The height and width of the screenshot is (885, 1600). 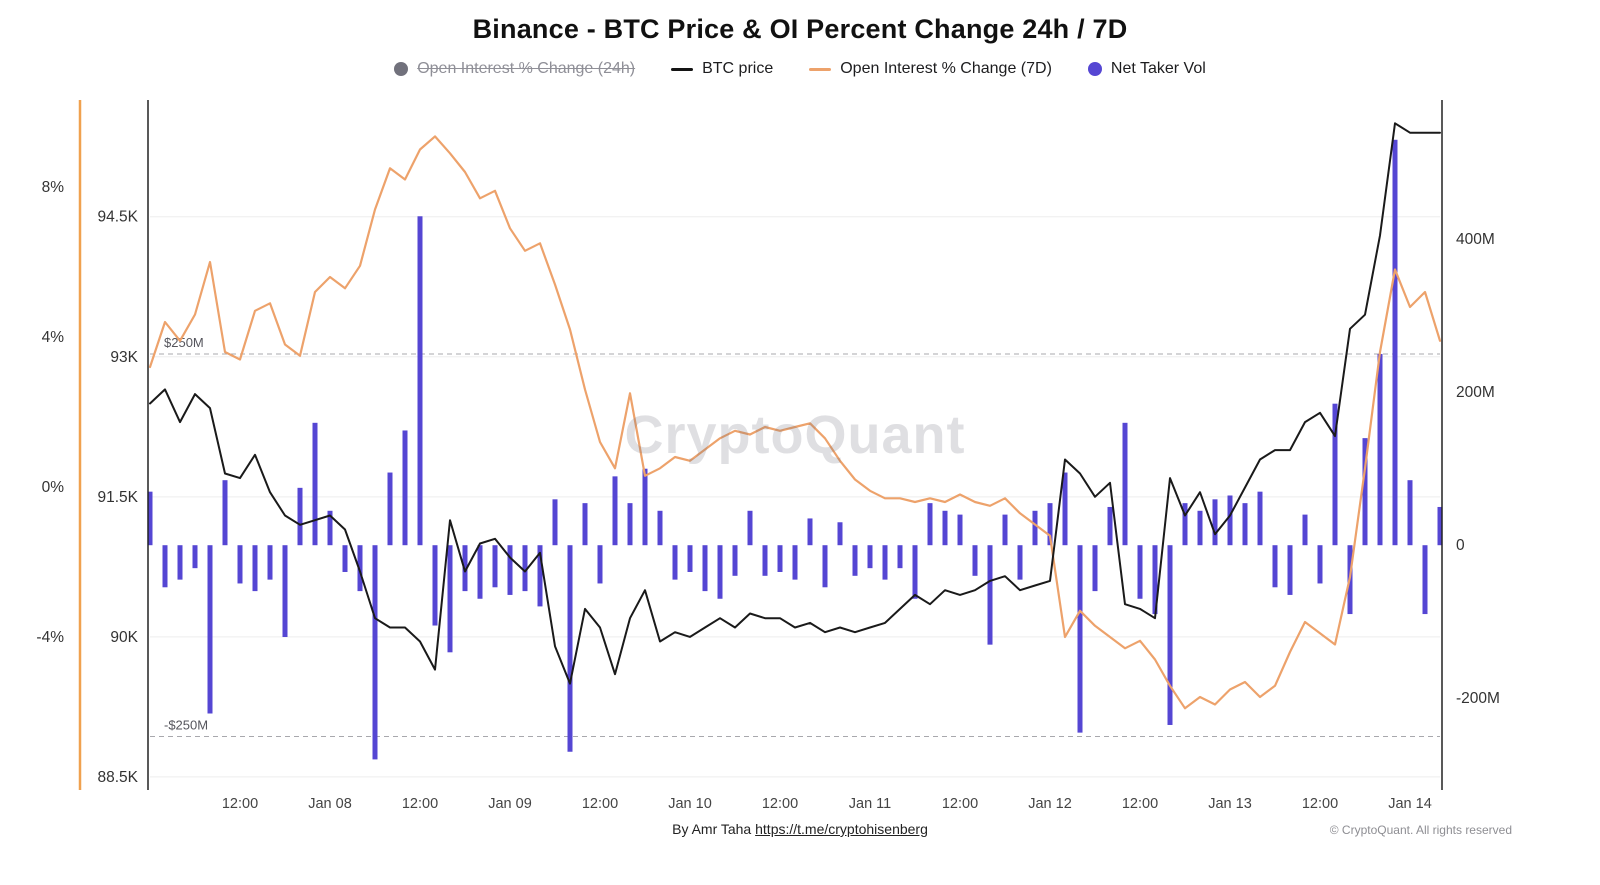 I want to click on svg-text: 0, so click(x=1460, y=545).